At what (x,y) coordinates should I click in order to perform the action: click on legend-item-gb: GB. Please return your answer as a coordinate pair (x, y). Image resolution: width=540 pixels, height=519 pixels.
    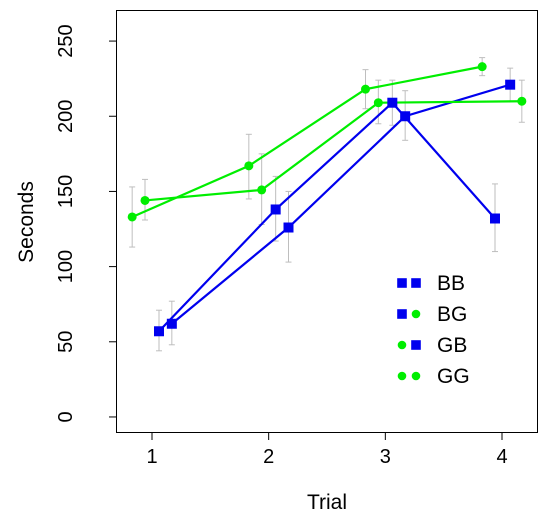
    Looking at the image, I should click on (432, 345).